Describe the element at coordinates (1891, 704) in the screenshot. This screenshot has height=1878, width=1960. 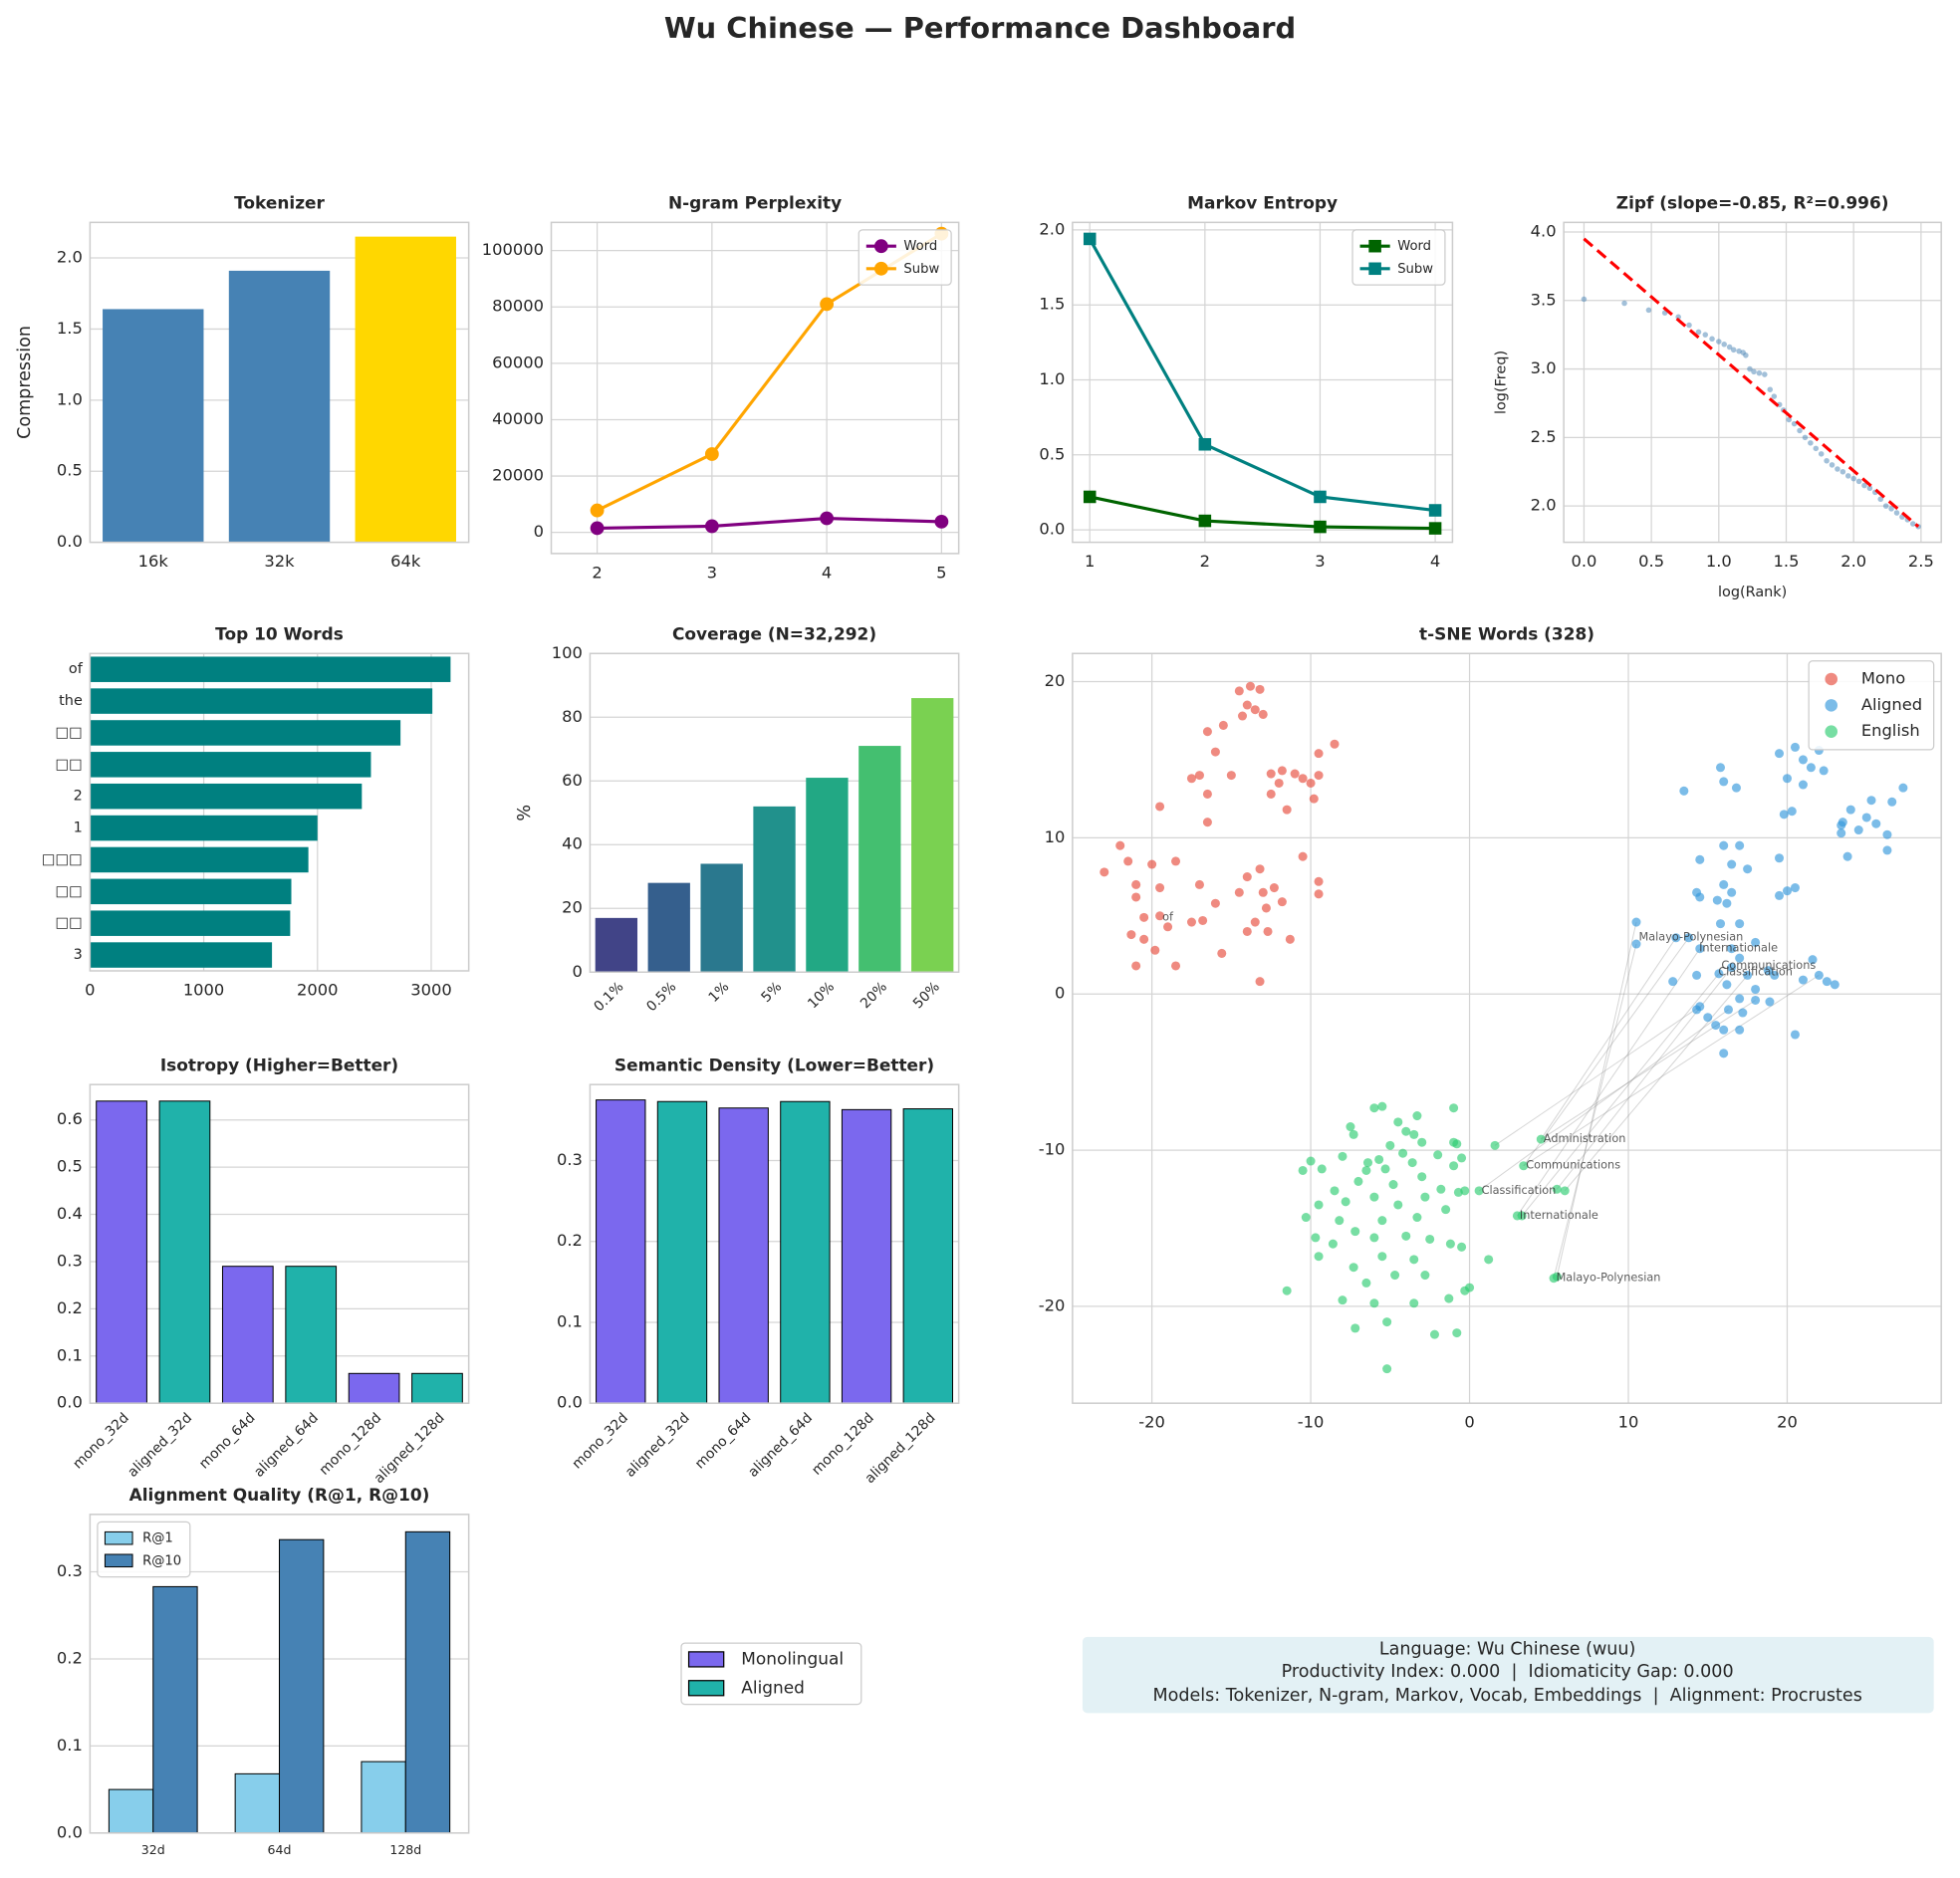
I see `legend-label: Aligned` at that location.